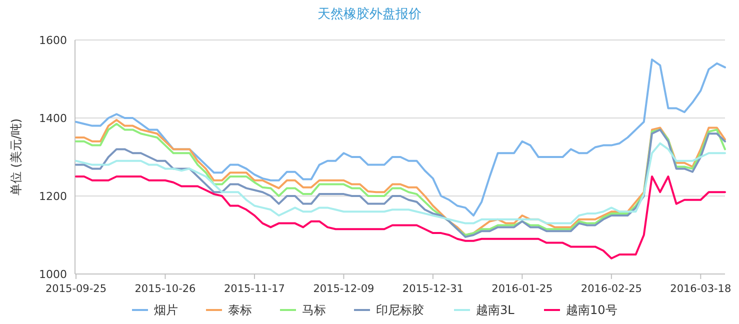 The width and height of the screenshot is (739, 324). What do you see at coordinates (522, 289) in the screenshot?
I see `x-tick-label: 2016-01-25` at bounding box center [522, 289].